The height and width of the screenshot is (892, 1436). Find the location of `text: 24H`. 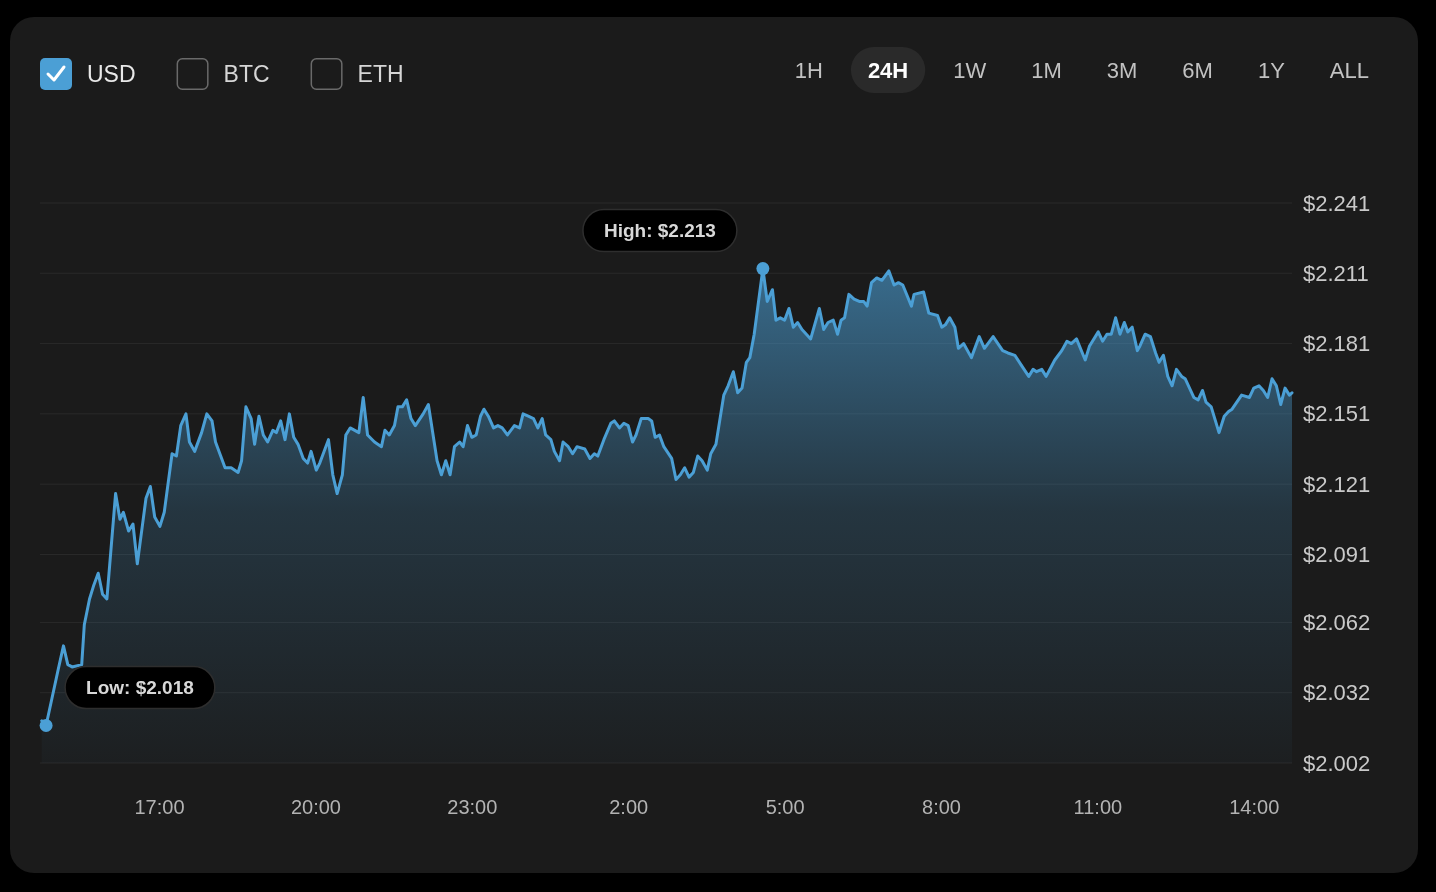

text: 24H is located at coordinates (888, 70).